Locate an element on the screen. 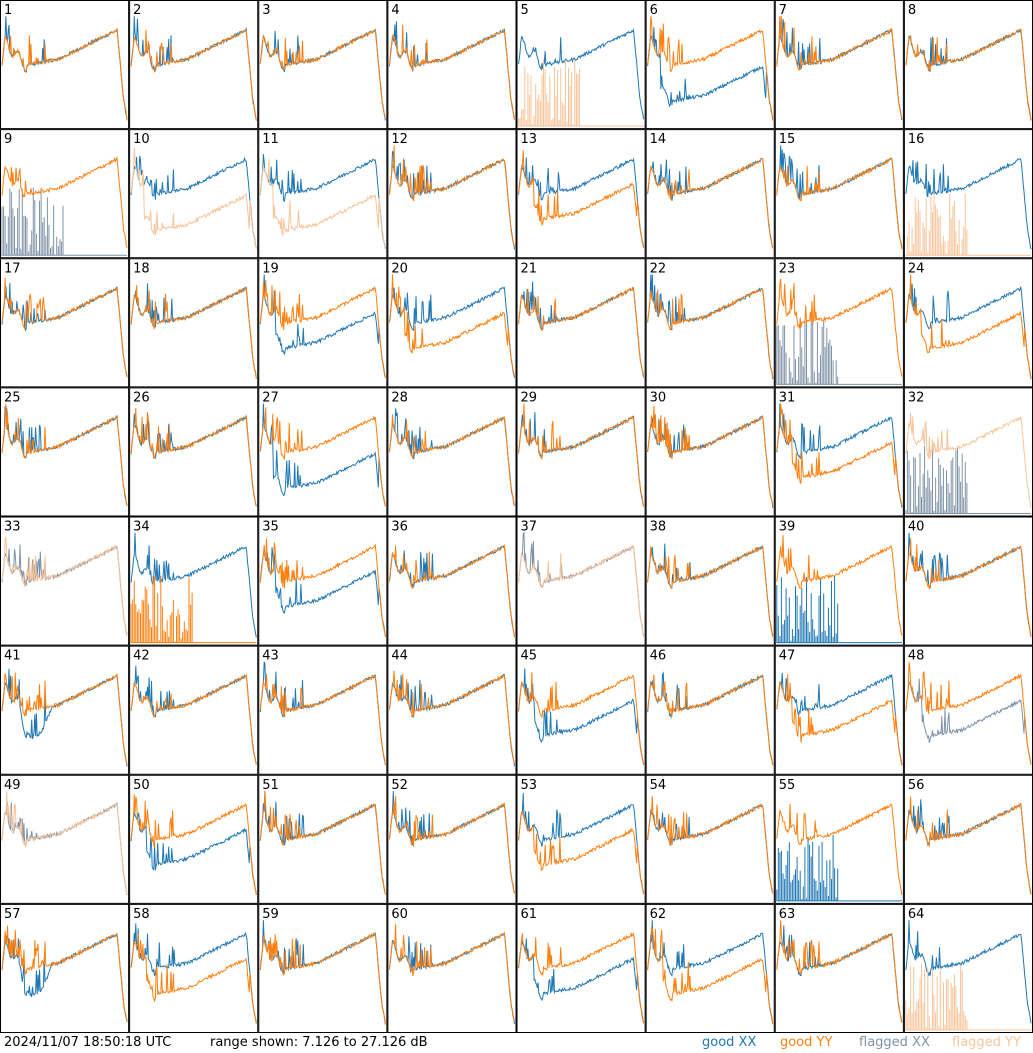  panel-52: 52 is located at coordinates (452, 839).